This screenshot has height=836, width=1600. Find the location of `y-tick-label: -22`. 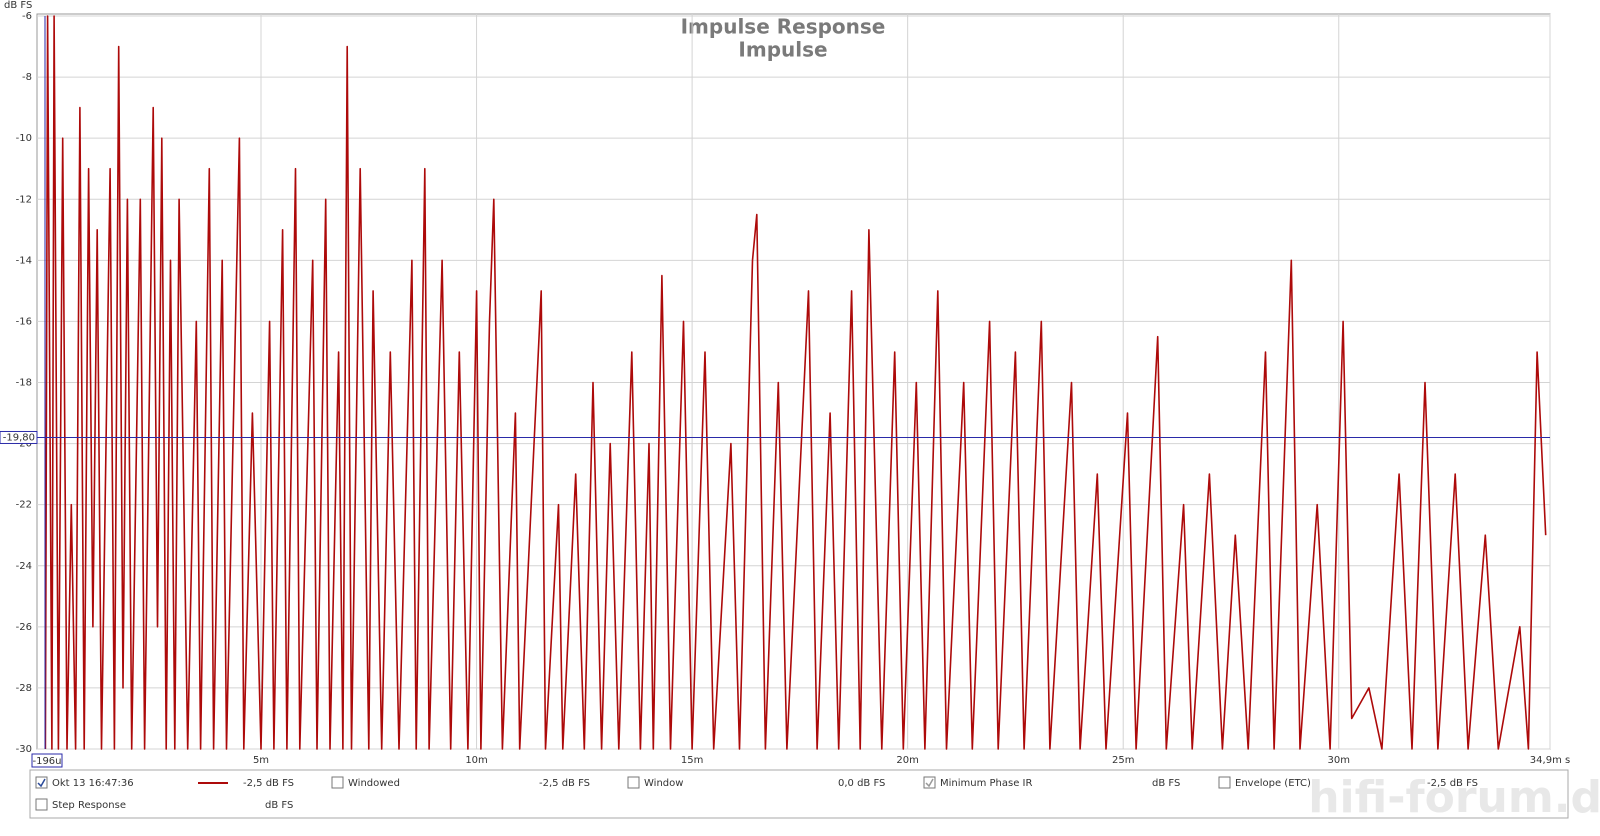

y-tick-label: -22 is located at coordinates (24, 505).